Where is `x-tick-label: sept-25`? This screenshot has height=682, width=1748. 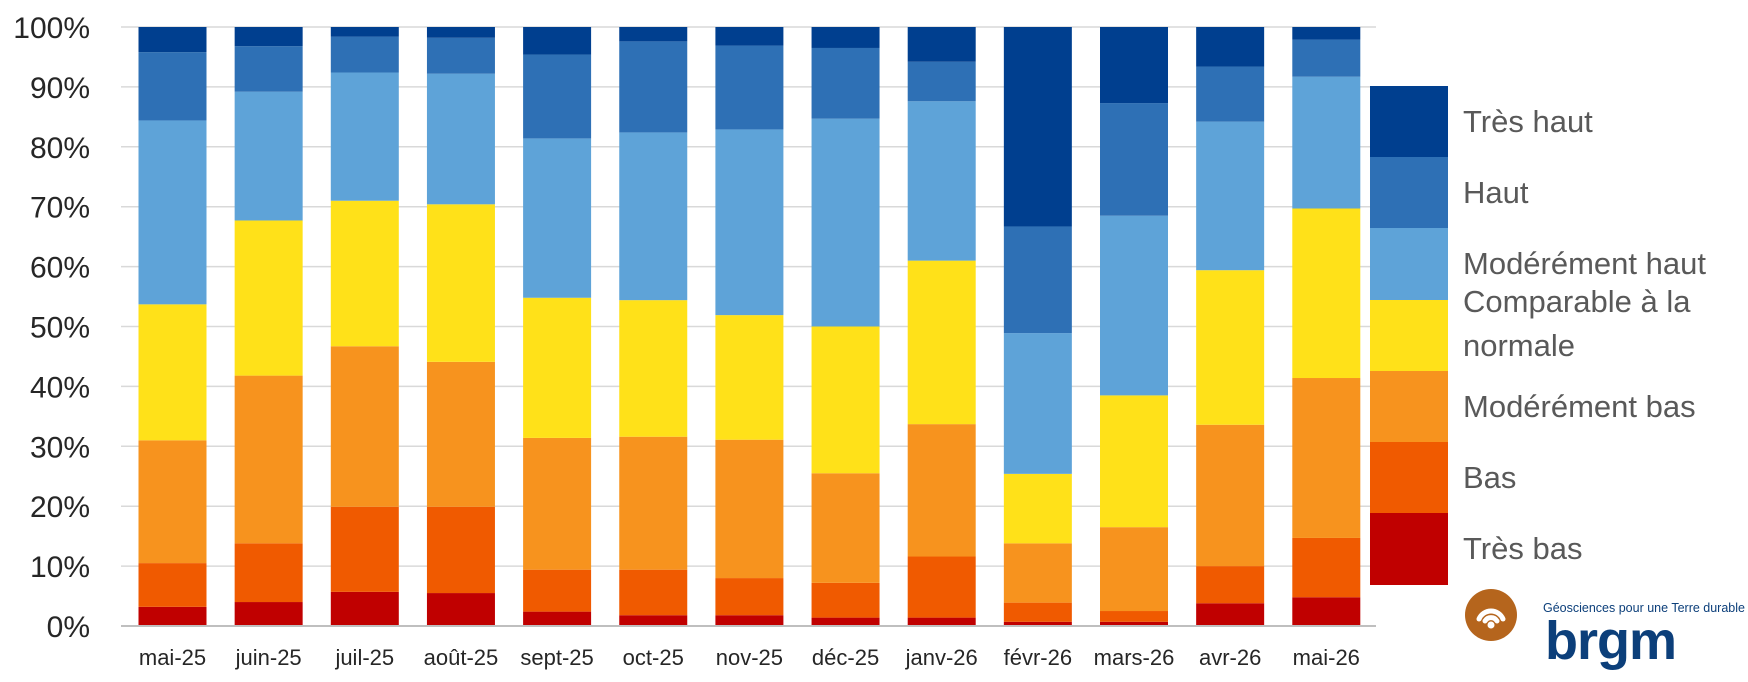 x-tick-label: sept-25 is located at coordinates (556, 657).